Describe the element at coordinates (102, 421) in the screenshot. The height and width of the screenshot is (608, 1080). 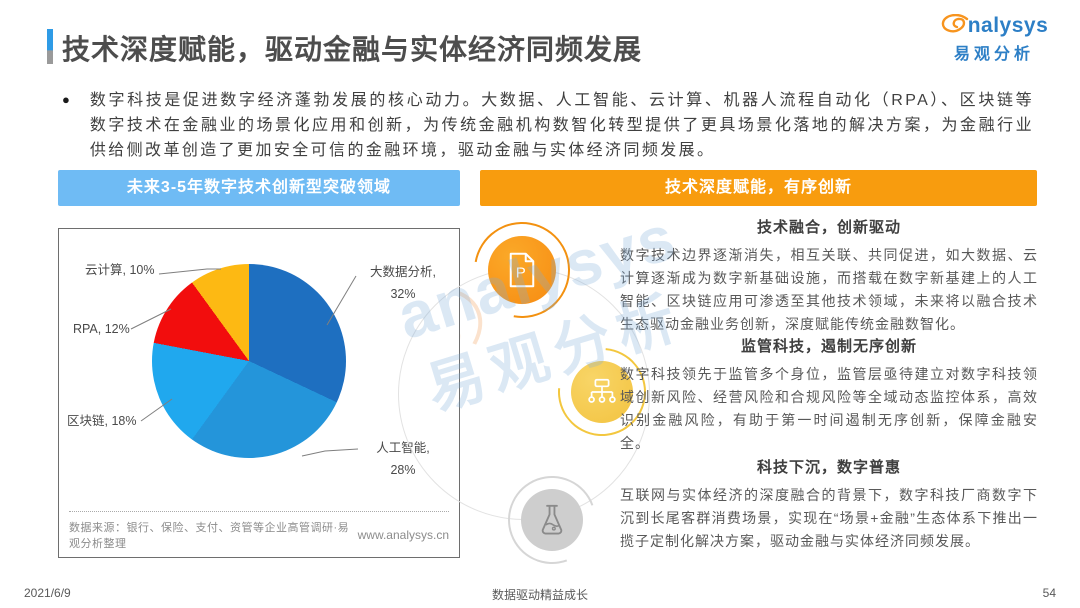
I see `pie-label-blockchain: 区块链, 18%` at that location.